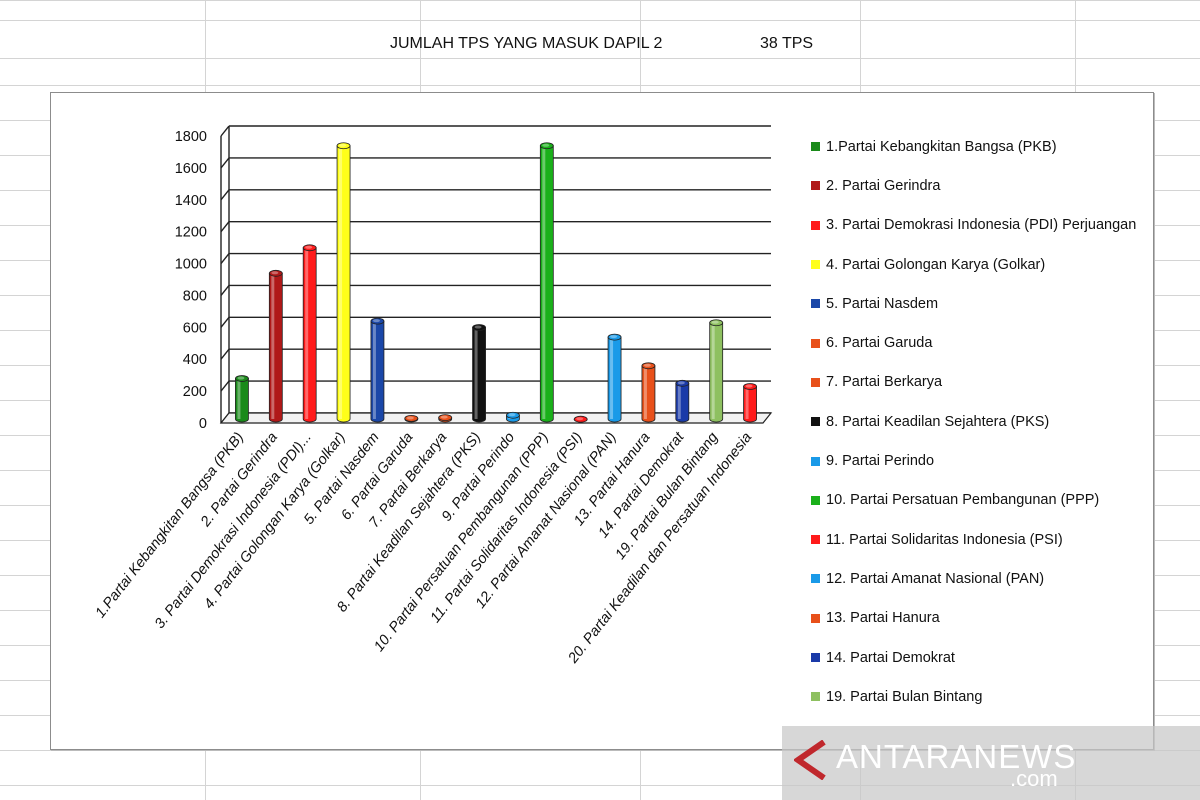  Describe the element at coordinates (944, 539) in the screenshot. I see `legend-label: 11. Partai Solidaritas Indonesia (PSI)` at that location.